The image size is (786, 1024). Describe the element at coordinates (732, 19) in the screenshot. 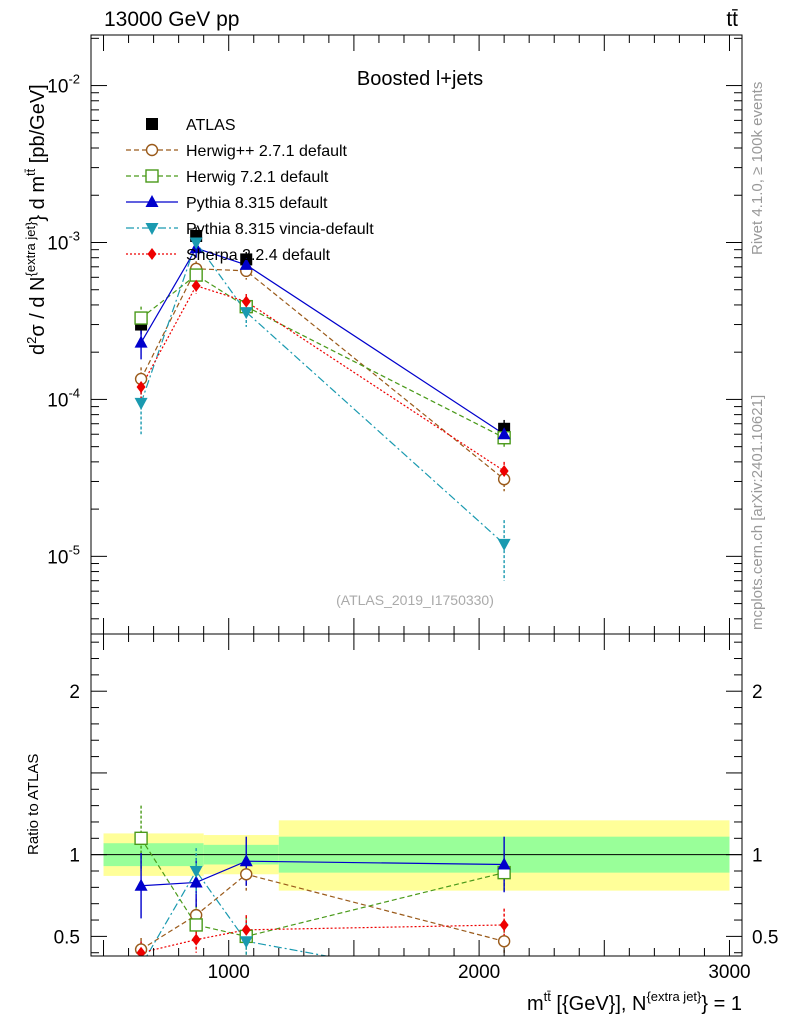

I see `process-label: tt̄` at that location.